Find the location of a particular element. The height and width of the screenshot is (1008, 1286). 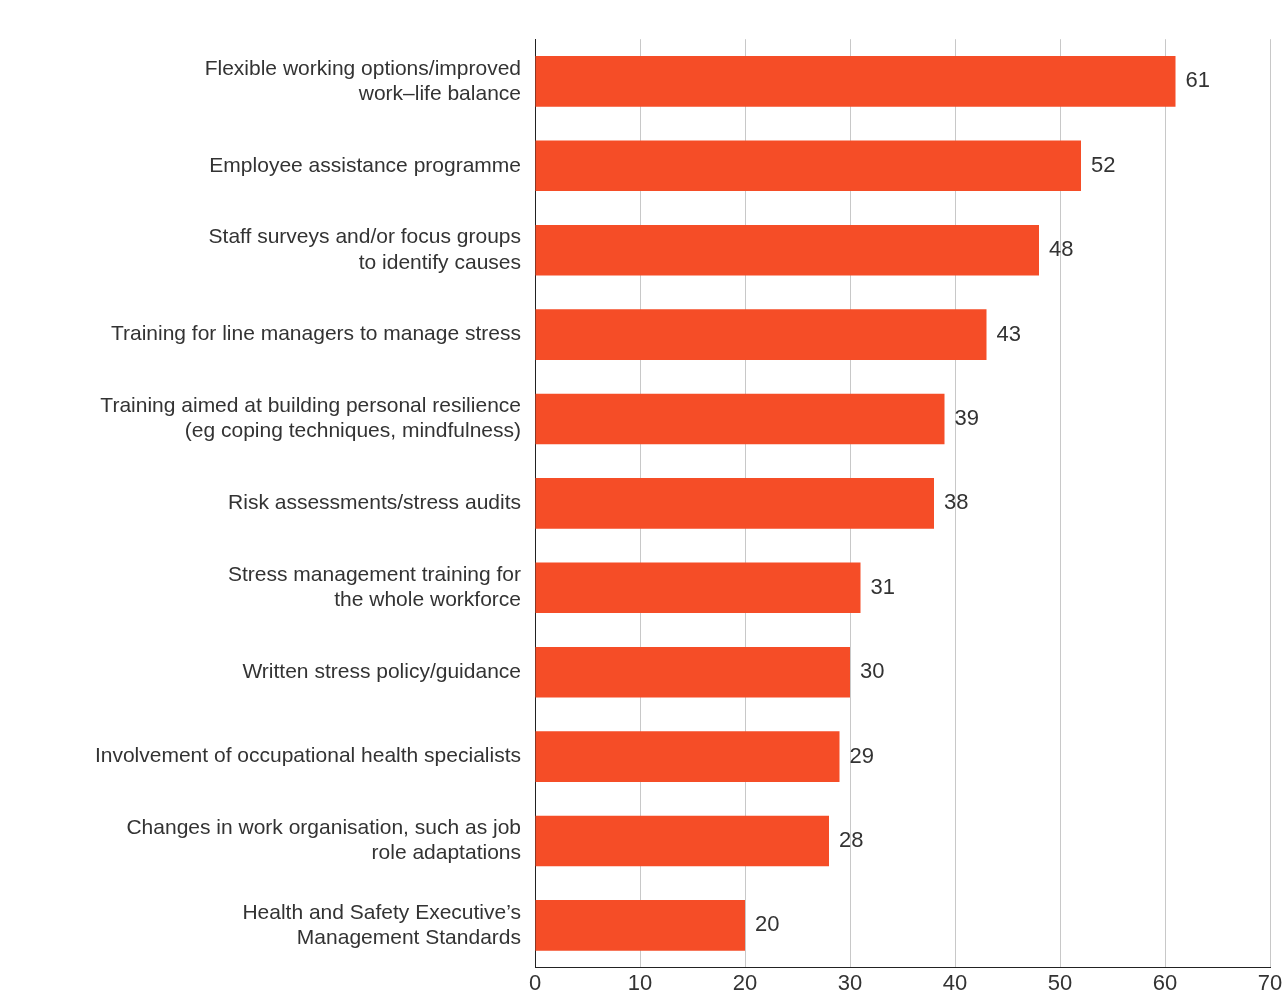

data-label: 28 is located at coordinates (851, 840).